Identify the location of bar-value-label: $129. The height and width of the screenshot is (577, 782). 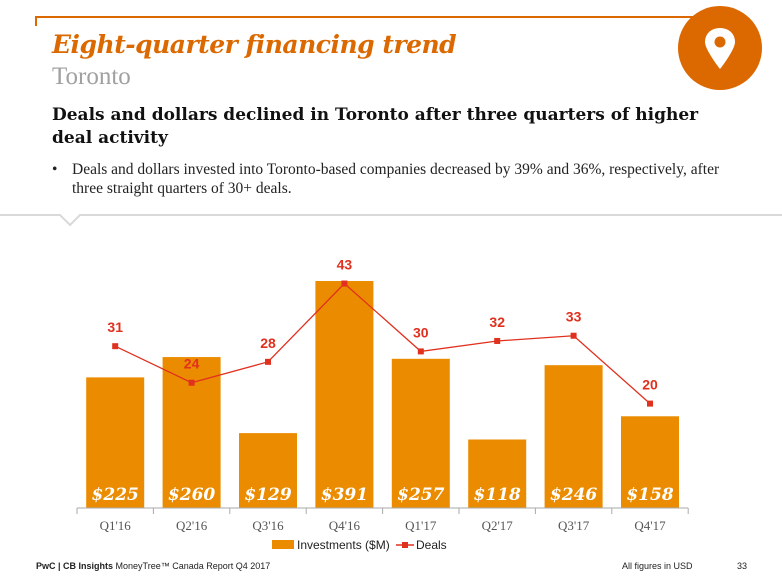
(267, 495).